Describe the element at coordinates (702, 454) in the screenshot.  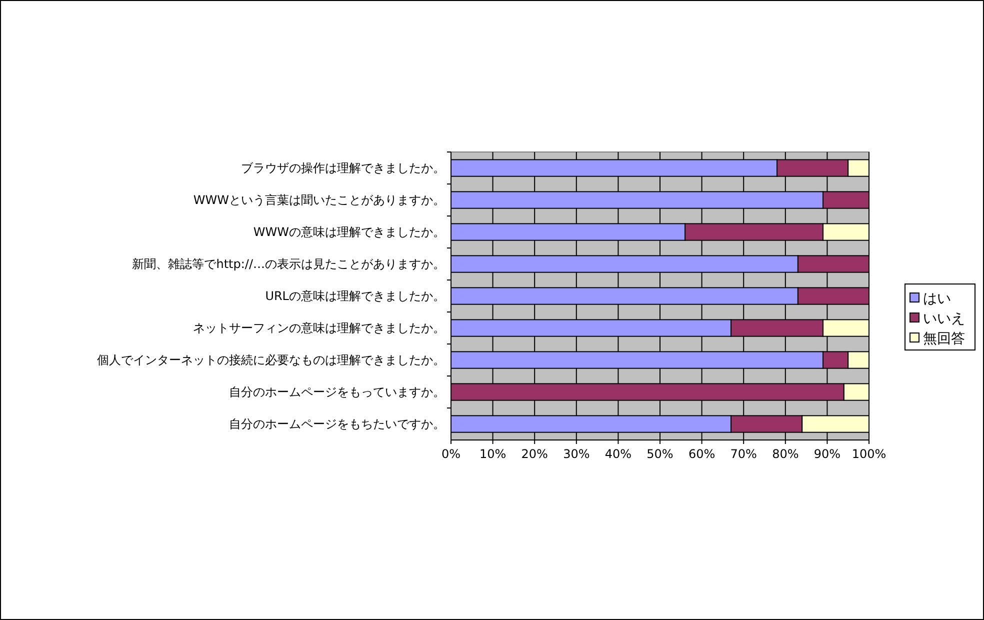
I see `x-tick-label: 60%` at that location.